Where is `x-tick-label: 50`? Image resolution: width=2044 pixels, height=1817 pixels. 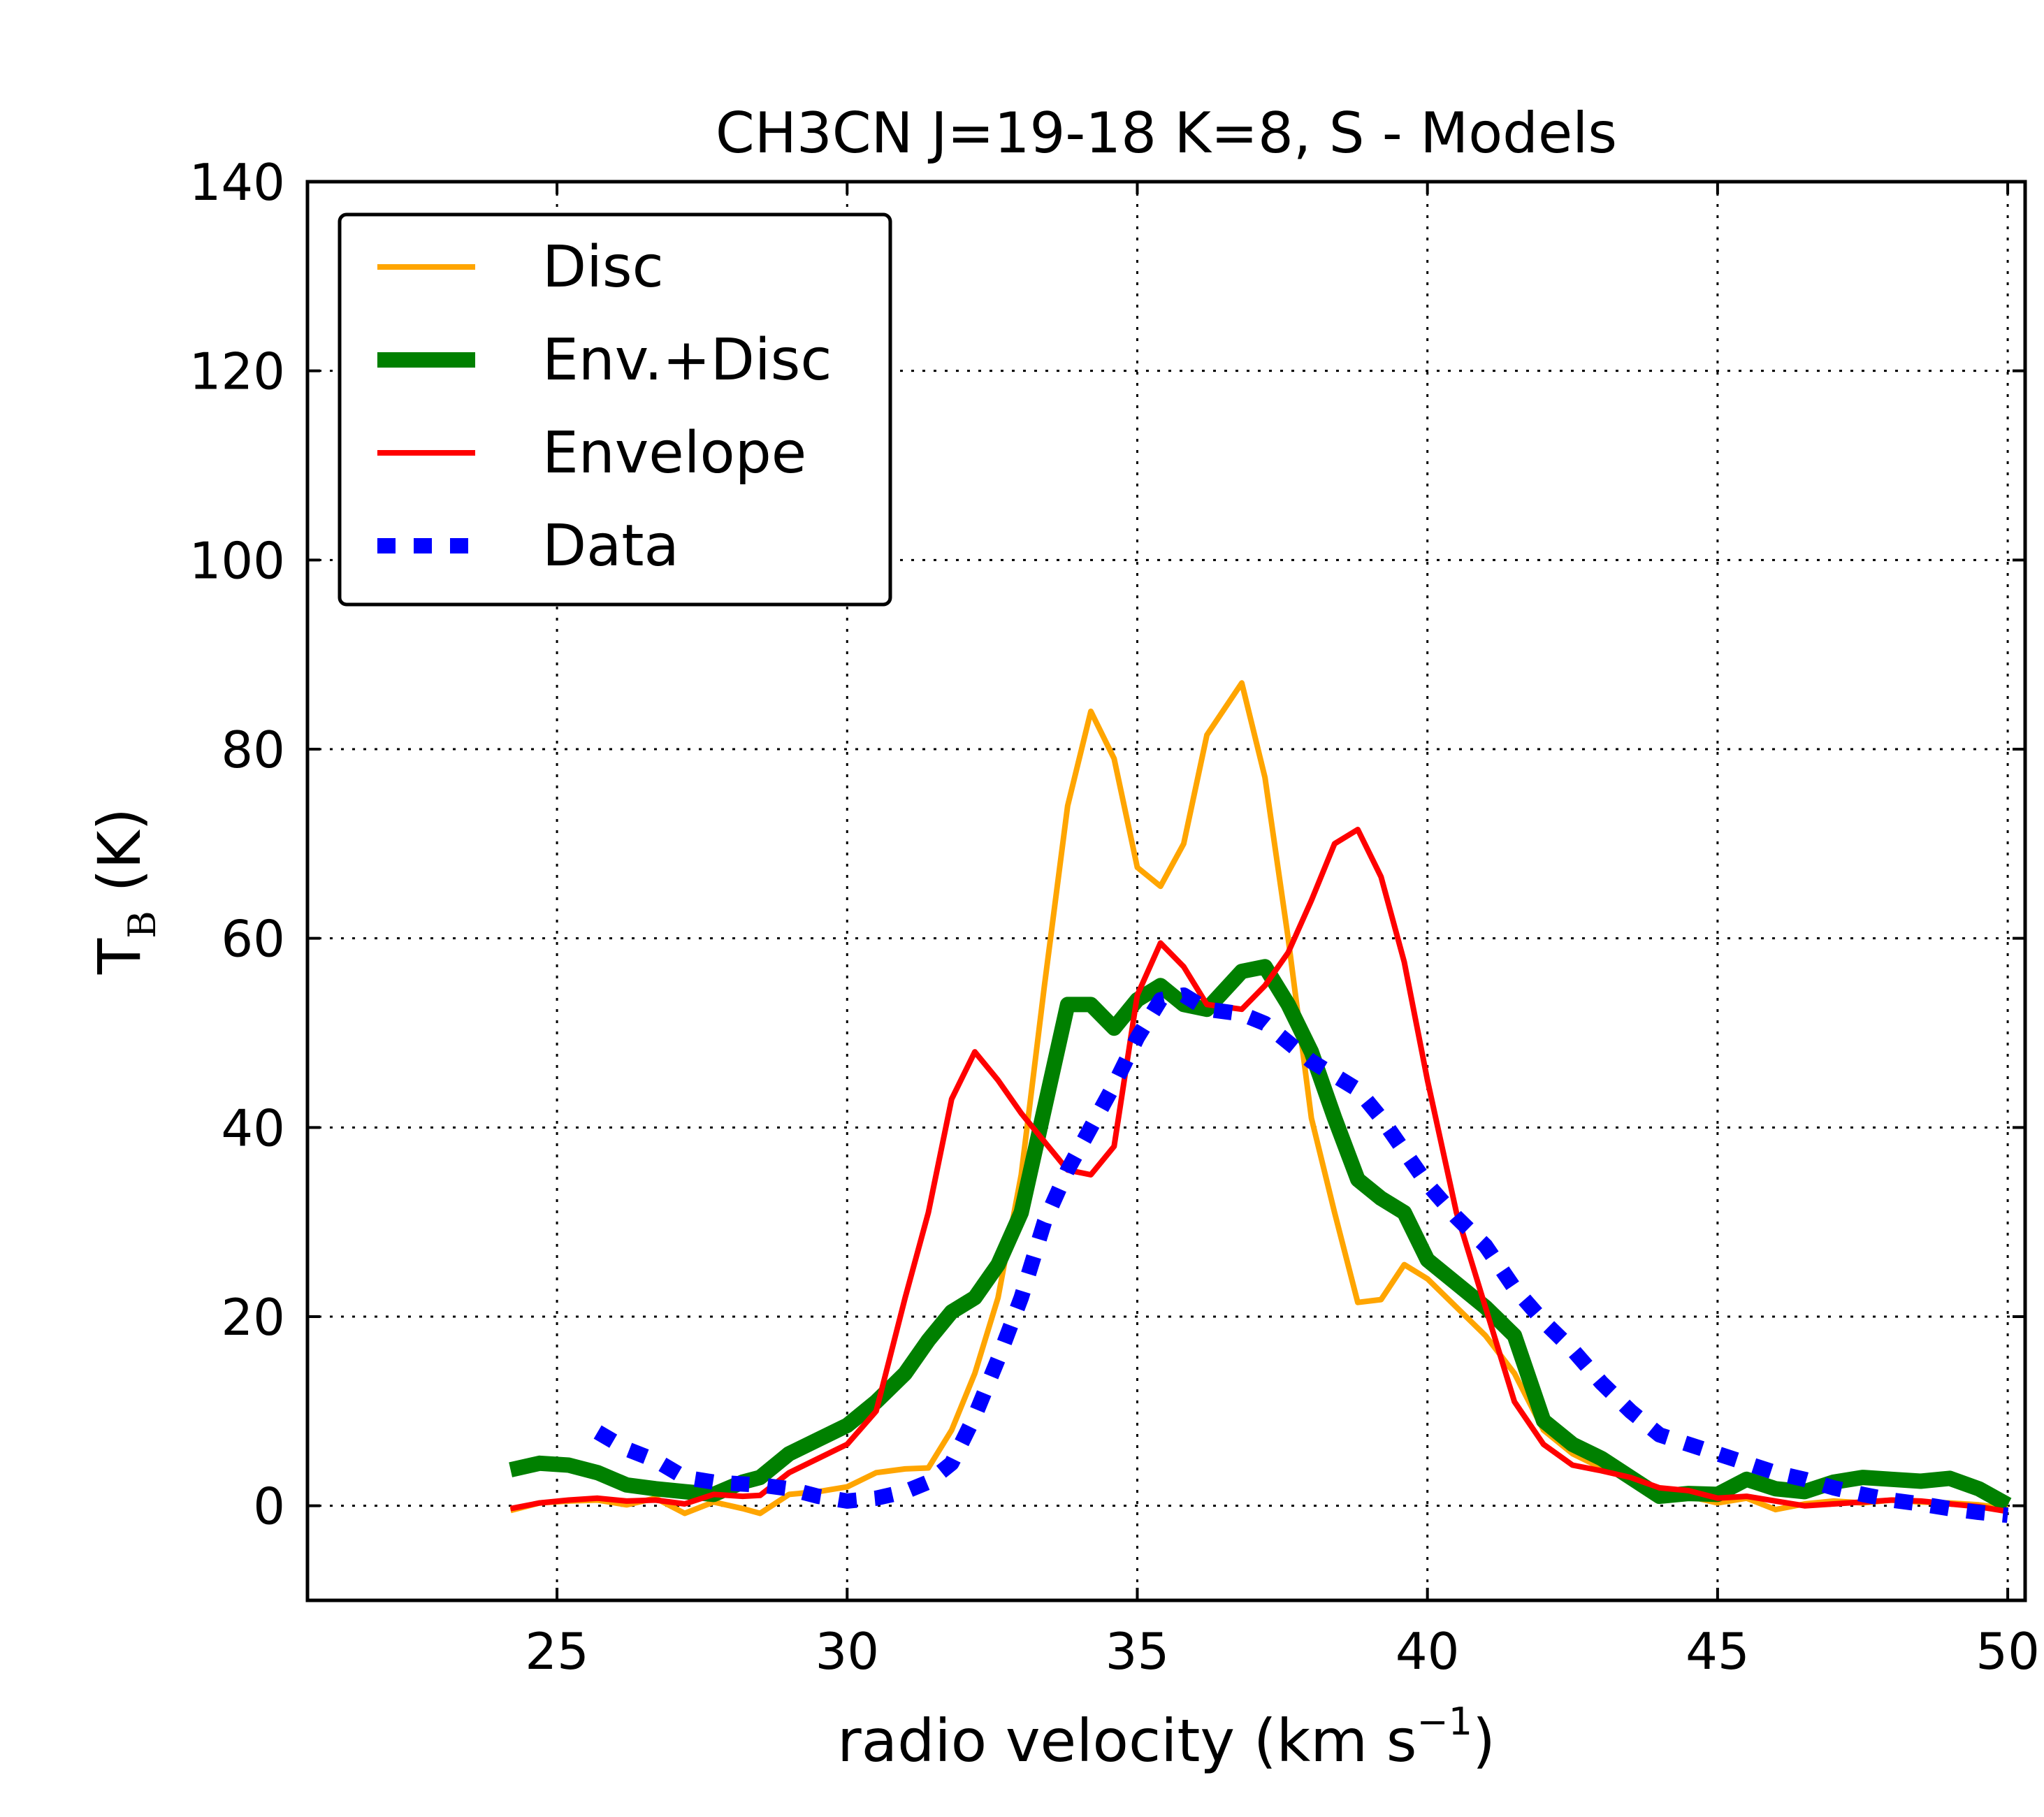
x-tick-label: 50 is located at coordinates (2008, 1652).